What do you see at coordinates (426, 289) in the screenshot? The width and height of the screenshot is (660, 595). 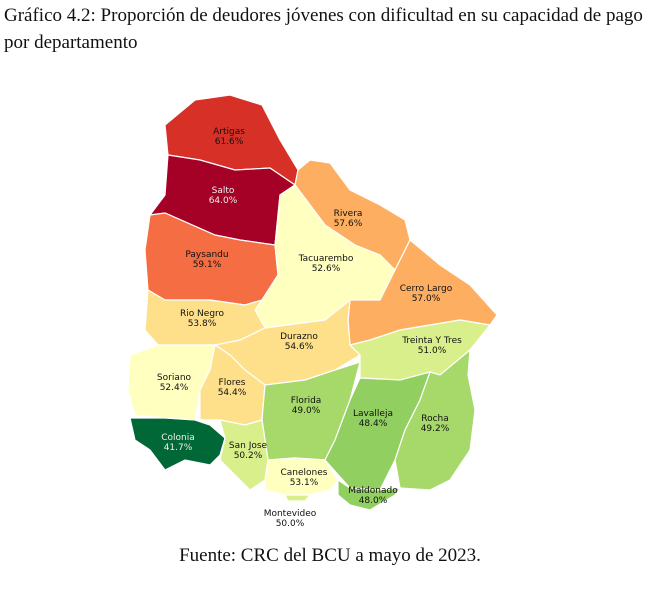 I see `region-name: Cerro Largo` at bounding box center [426, 289].